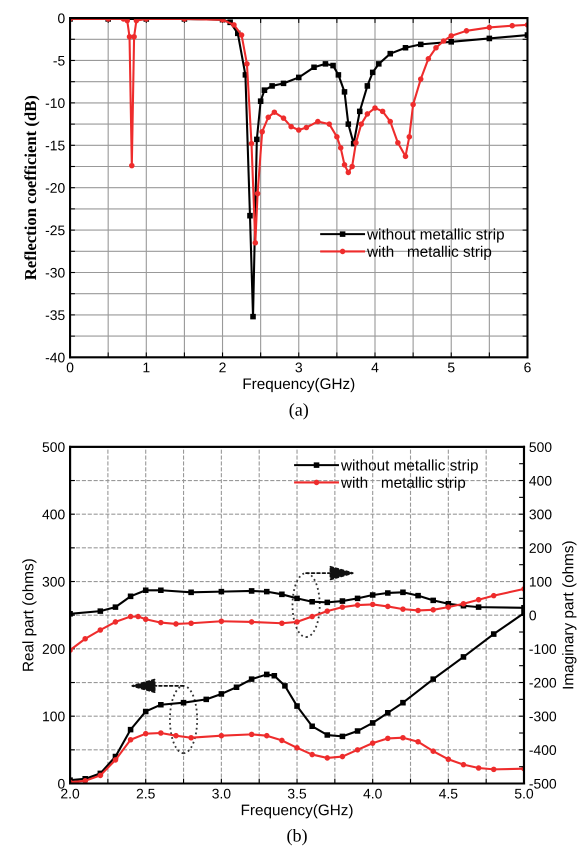 The height and width of the screenshot is (861, 579). What do you see at coordinates (569, 614) in the screenshot?
I see `y2-axis-title: Imaginary part (ohms)` at bounding box center [569, 614].